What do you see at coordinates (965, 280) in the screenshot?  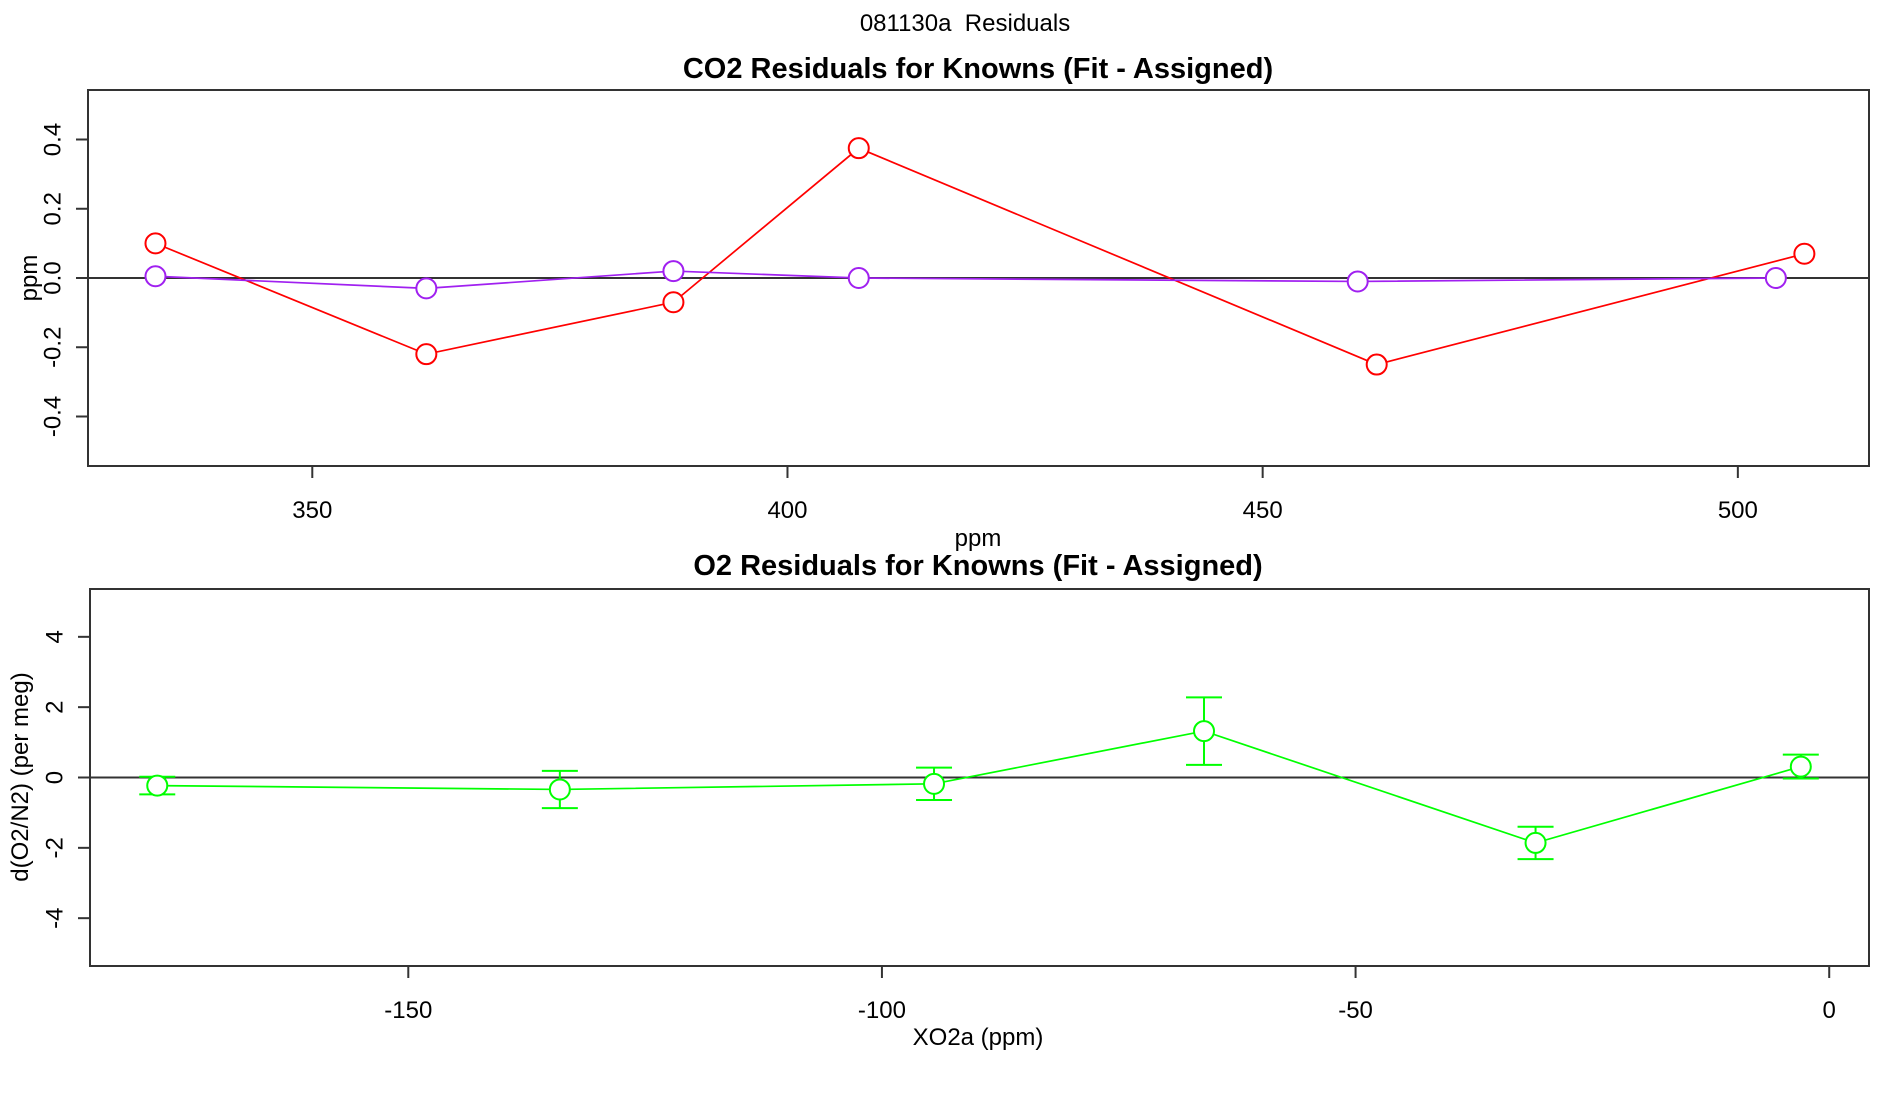 I see `series-line-co2-residual-purple` at bounding box center [965, 280].